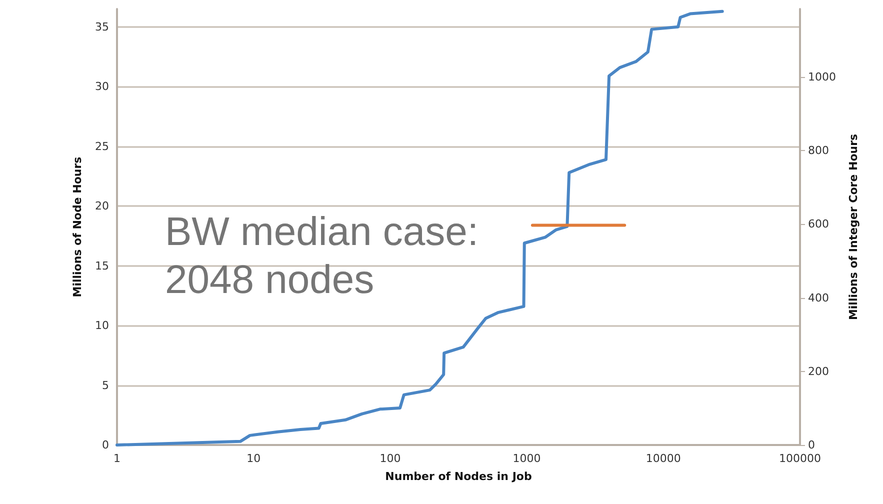 Image resolution: width=883 pixels, height=504 pixels. I want to click on y2-axis-title: Millions of Integer Core Hours, so click(853, 226).